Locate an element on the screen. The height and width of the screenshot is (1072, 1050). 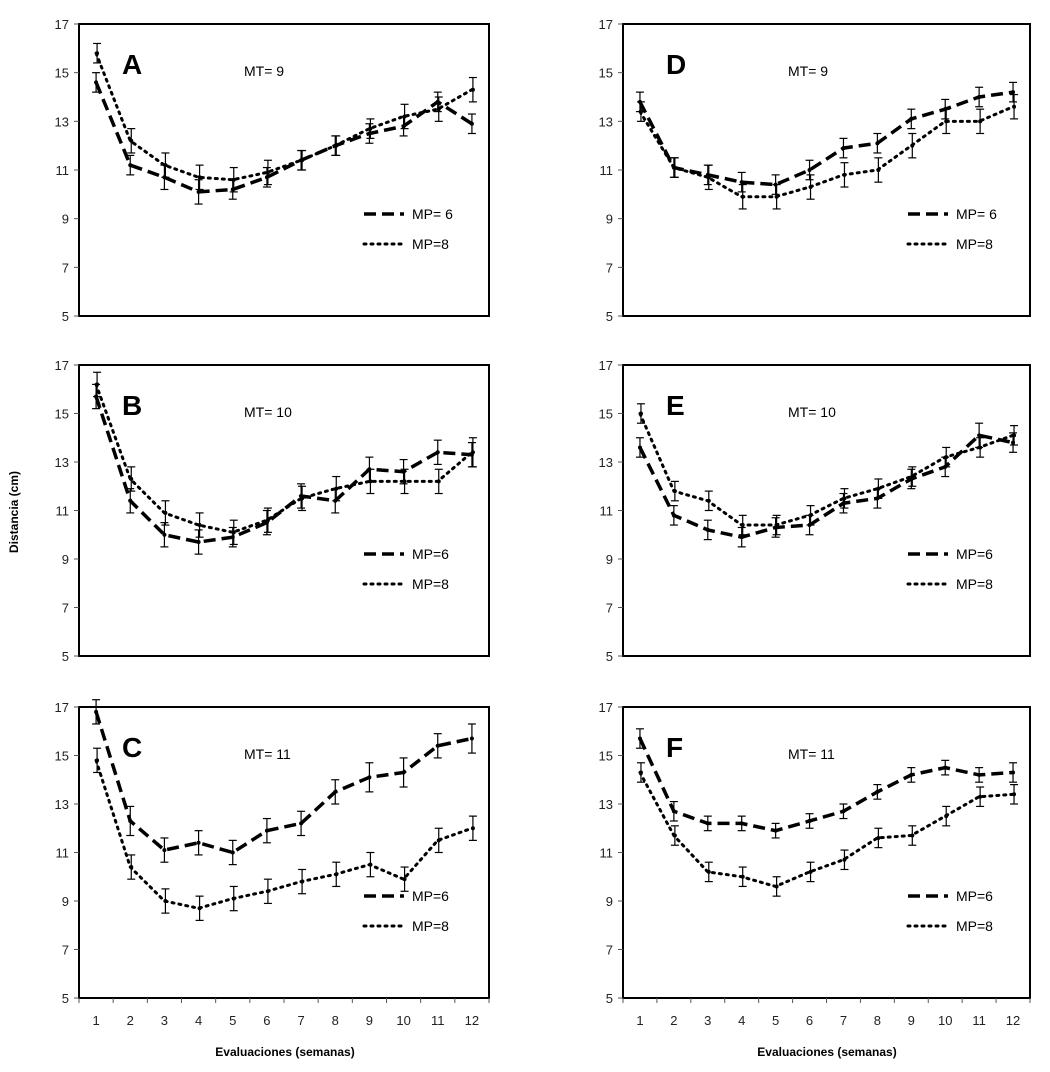
panel-d-ytick-label: 7 is located at coordinates (609, 267).